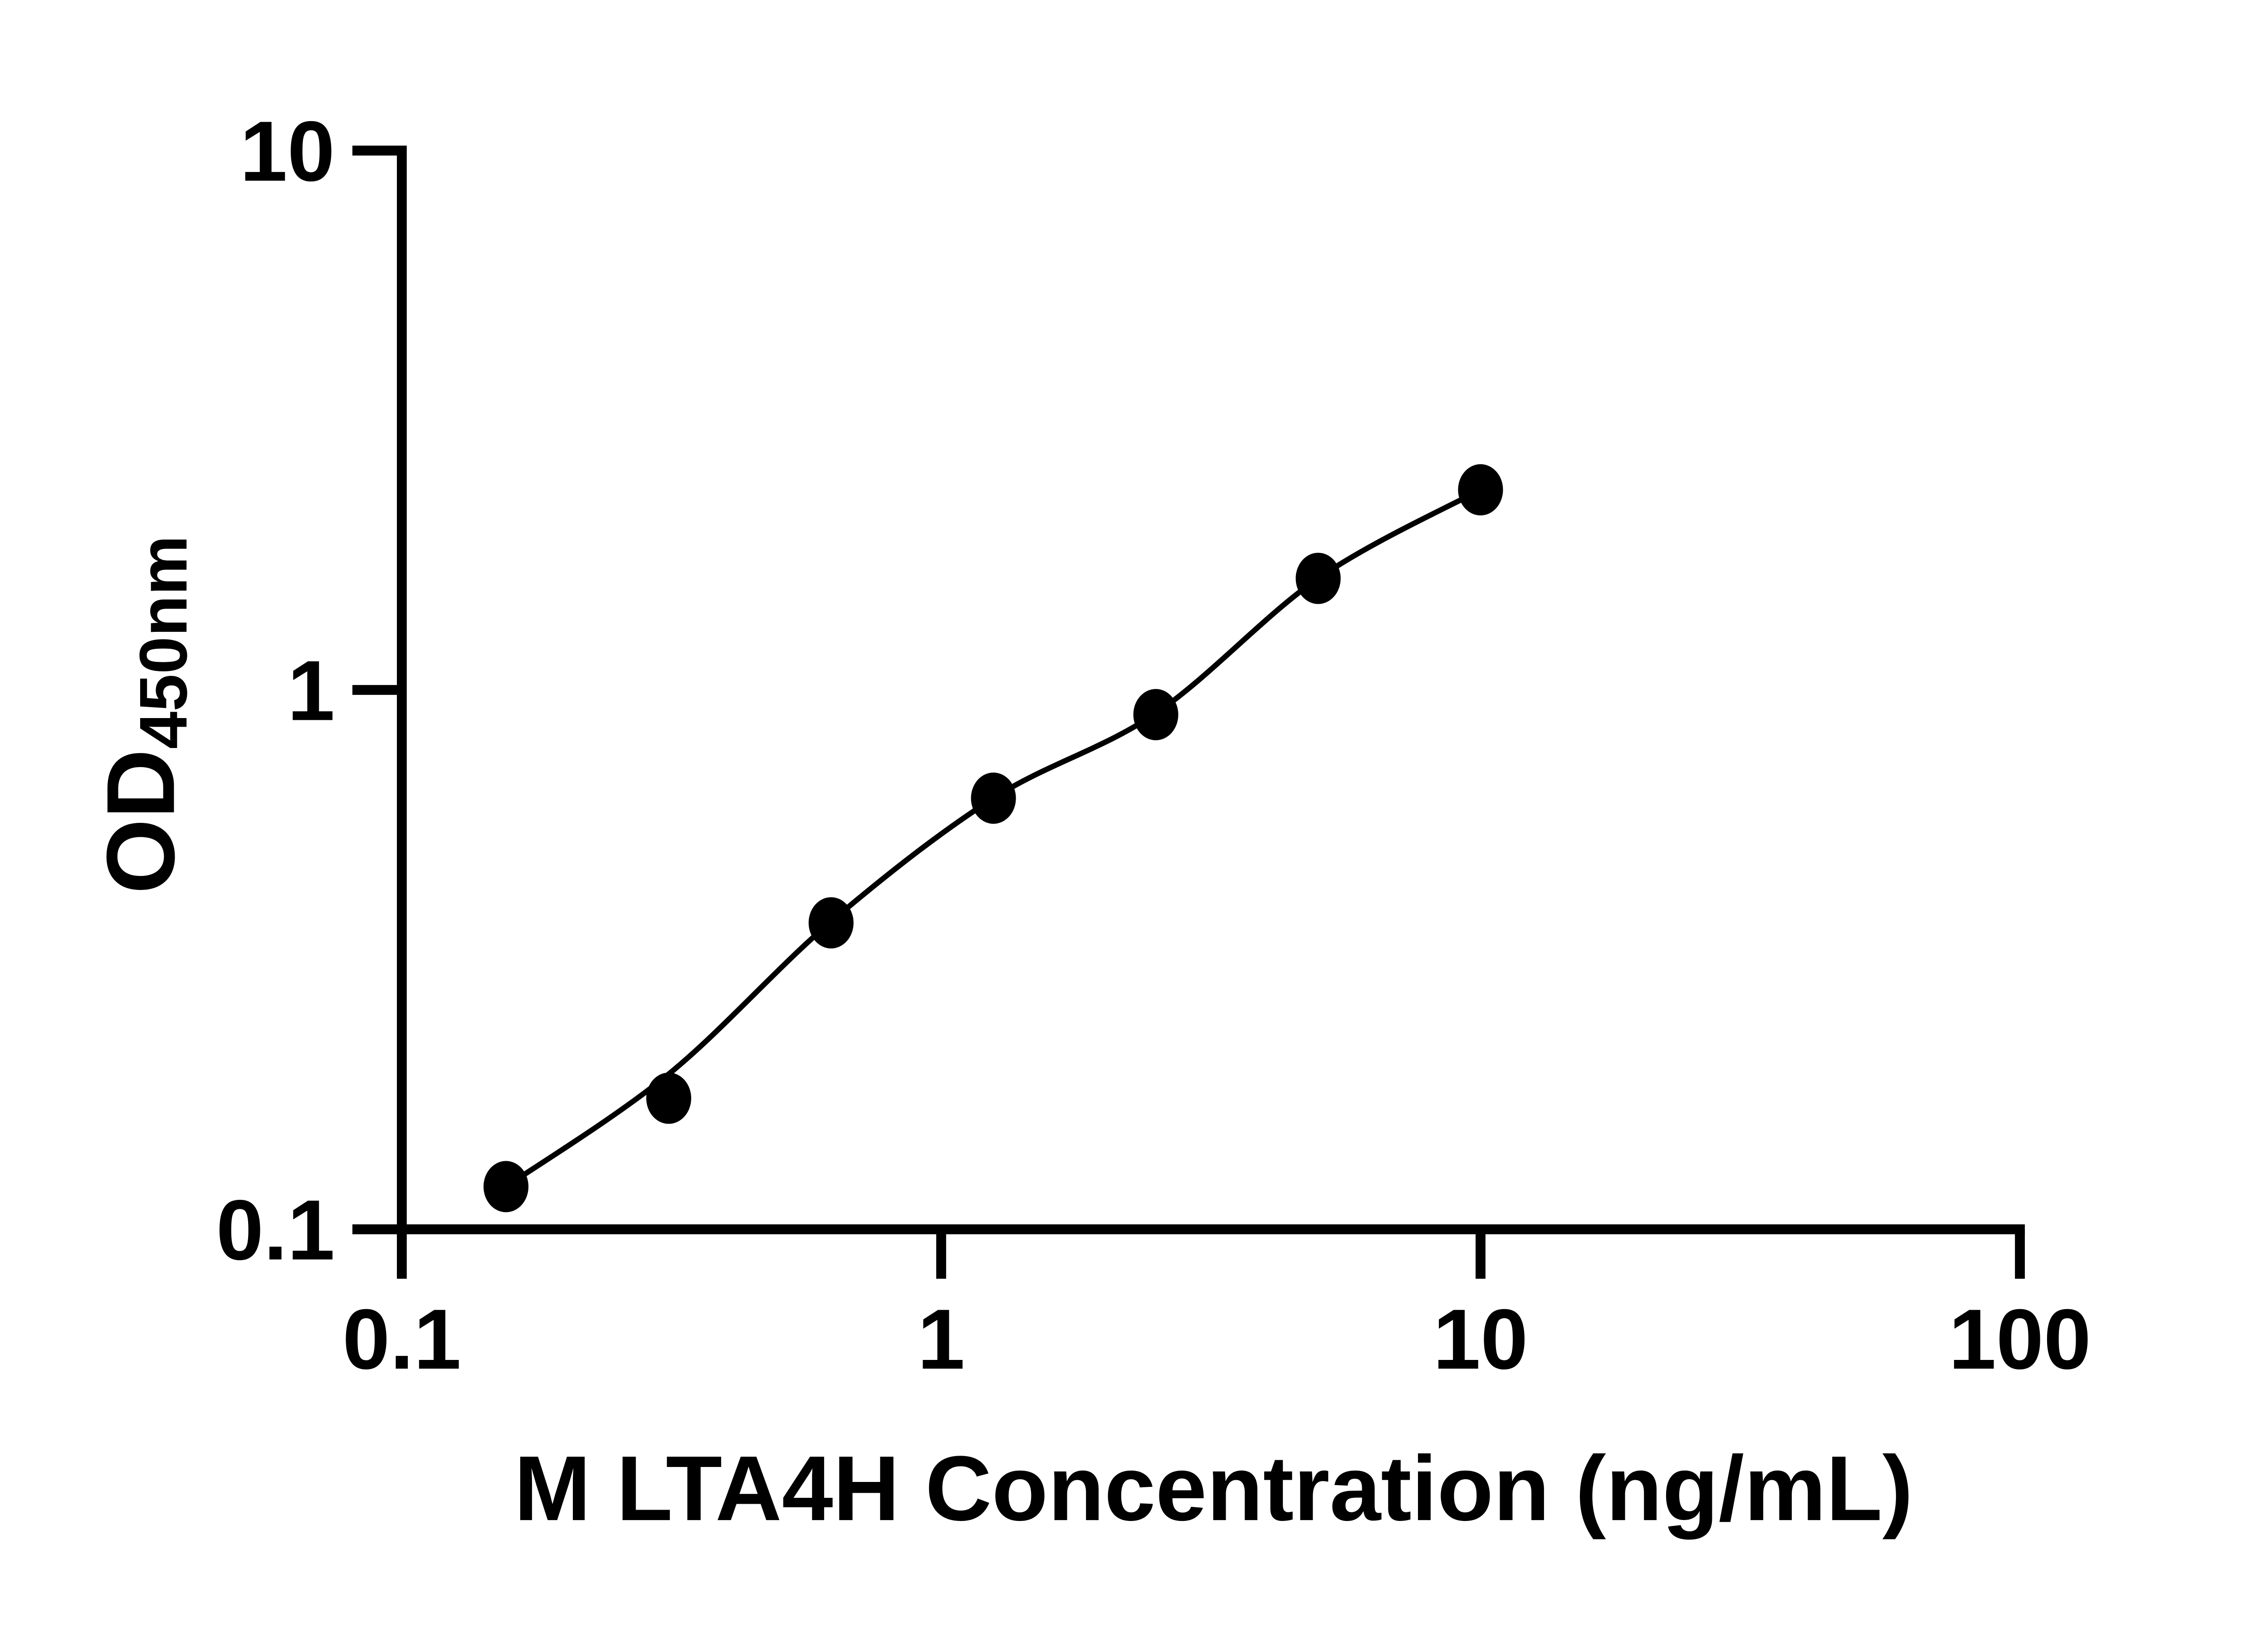  What do you see at coordinates (1481, 1339) in the screenshot?
I see `x-tick-label: 10` at bounding box center [1481, 1339].